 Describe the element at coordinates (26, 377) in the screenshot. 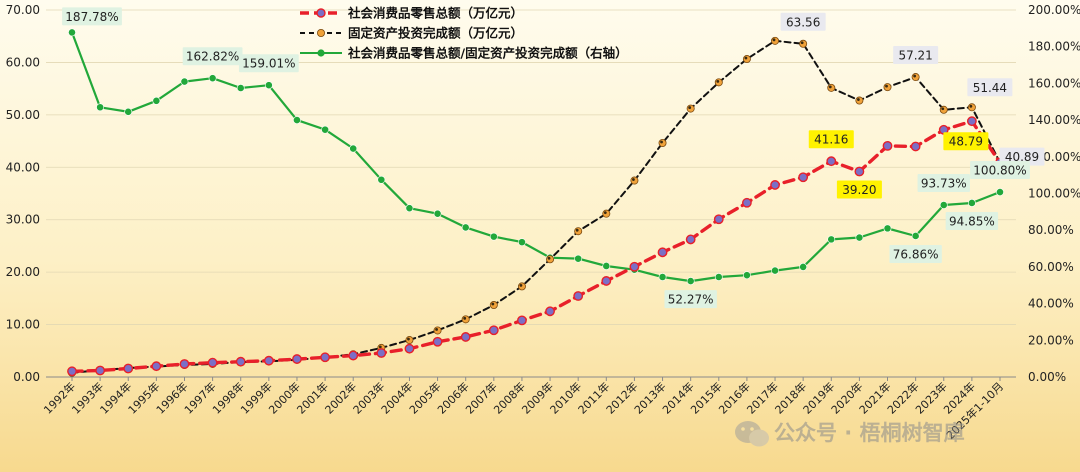

I see `y-left-tick-label: 0.00` at that location.